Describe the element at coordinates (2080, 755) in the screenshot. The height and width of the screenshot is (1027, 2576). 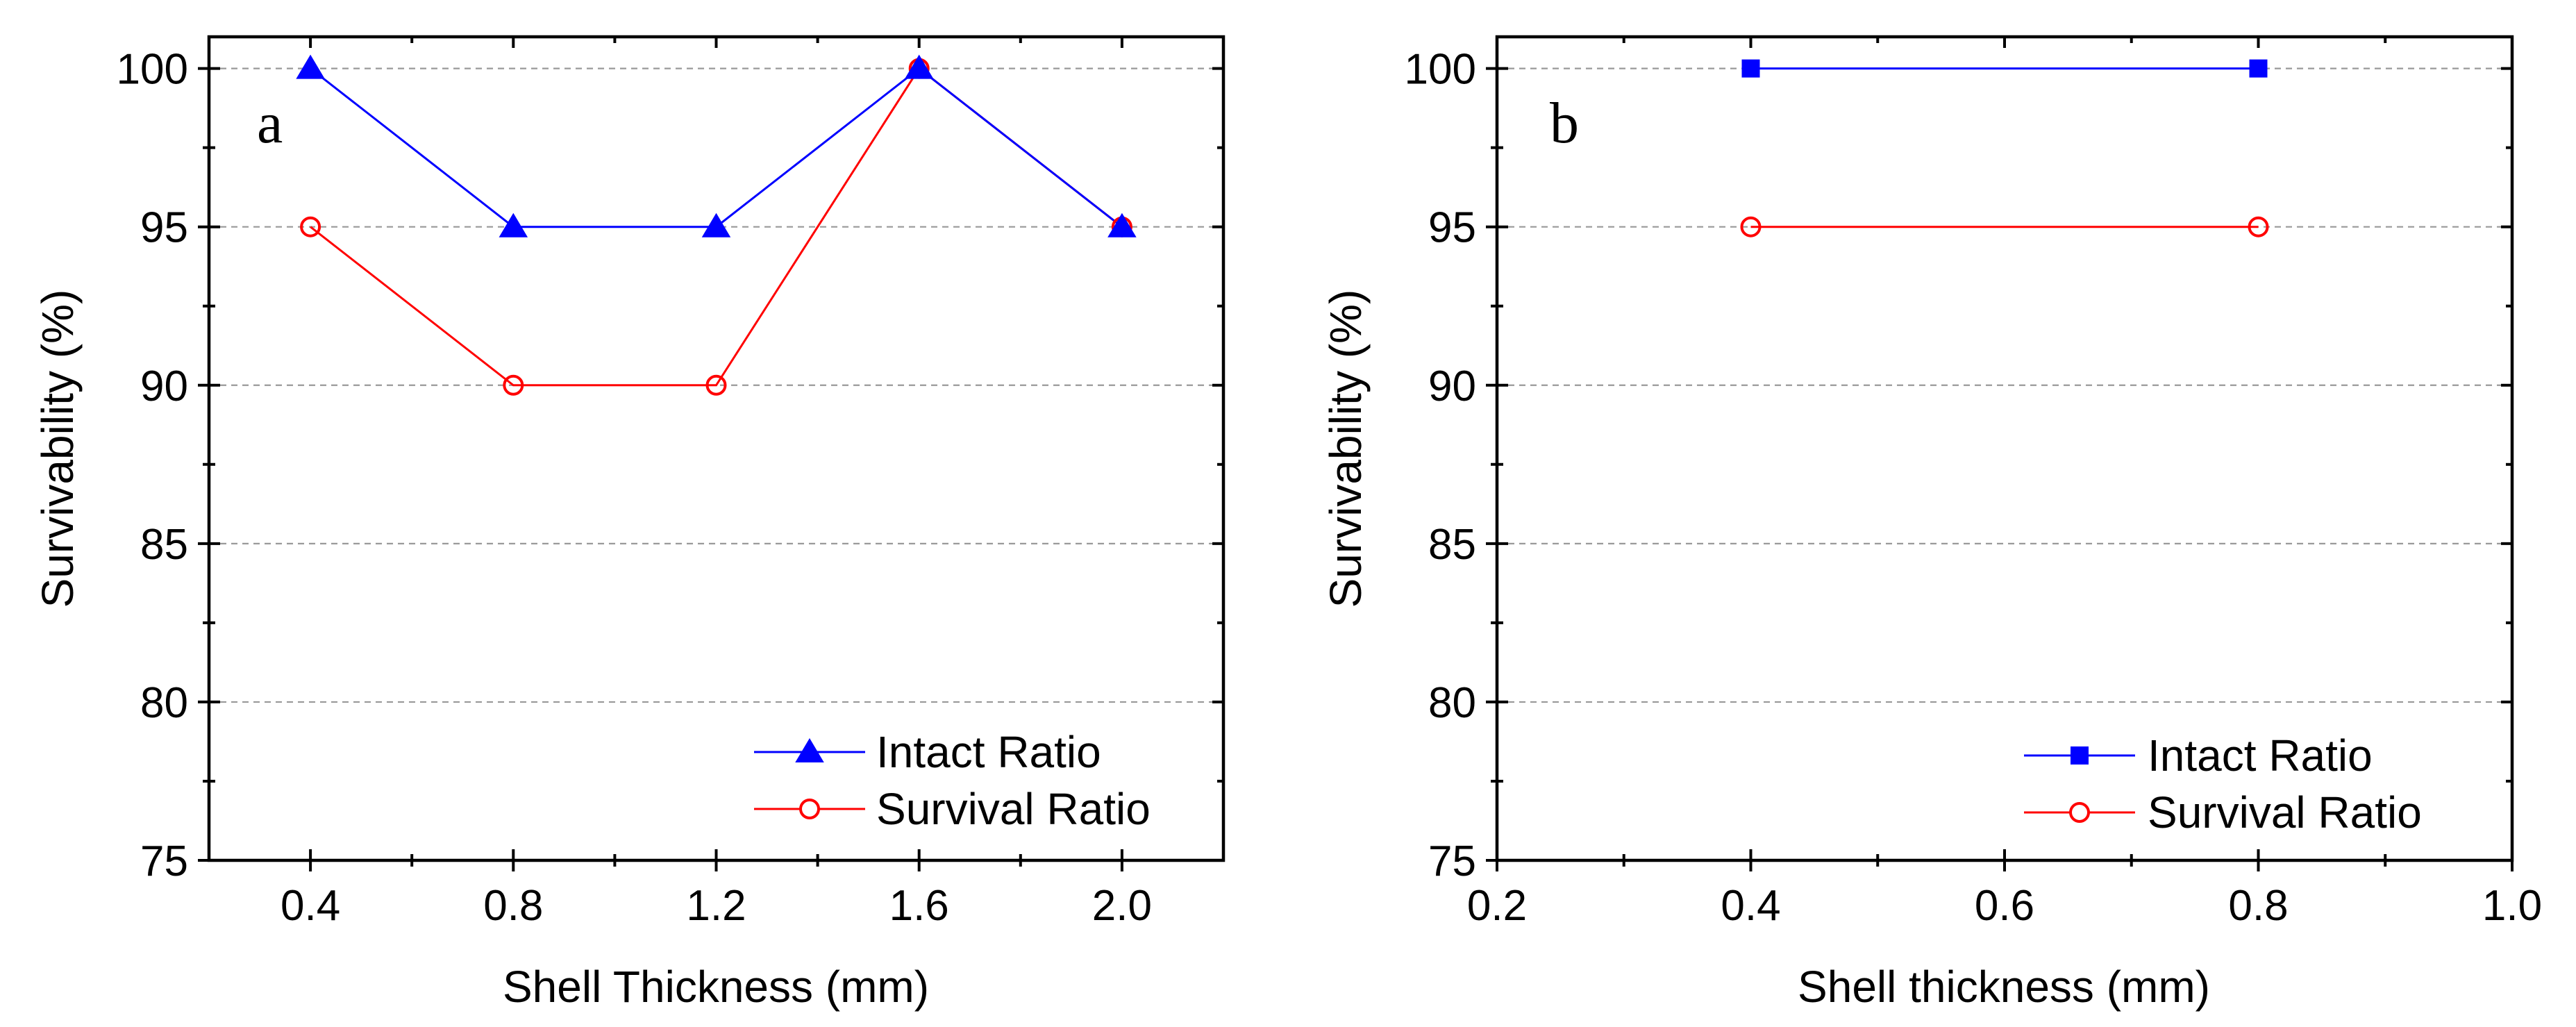
I see `square-marker-icon` at that location.